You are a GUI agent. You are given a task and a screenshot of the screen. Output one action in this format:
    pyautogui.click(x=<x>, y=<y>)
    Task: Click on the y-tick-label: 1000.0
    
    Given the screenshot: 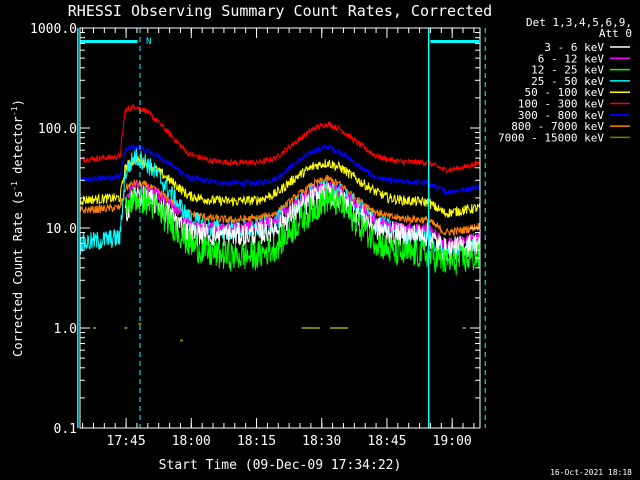 What is the action you would take?
    pyautogui.click(x=53, y=29)
    